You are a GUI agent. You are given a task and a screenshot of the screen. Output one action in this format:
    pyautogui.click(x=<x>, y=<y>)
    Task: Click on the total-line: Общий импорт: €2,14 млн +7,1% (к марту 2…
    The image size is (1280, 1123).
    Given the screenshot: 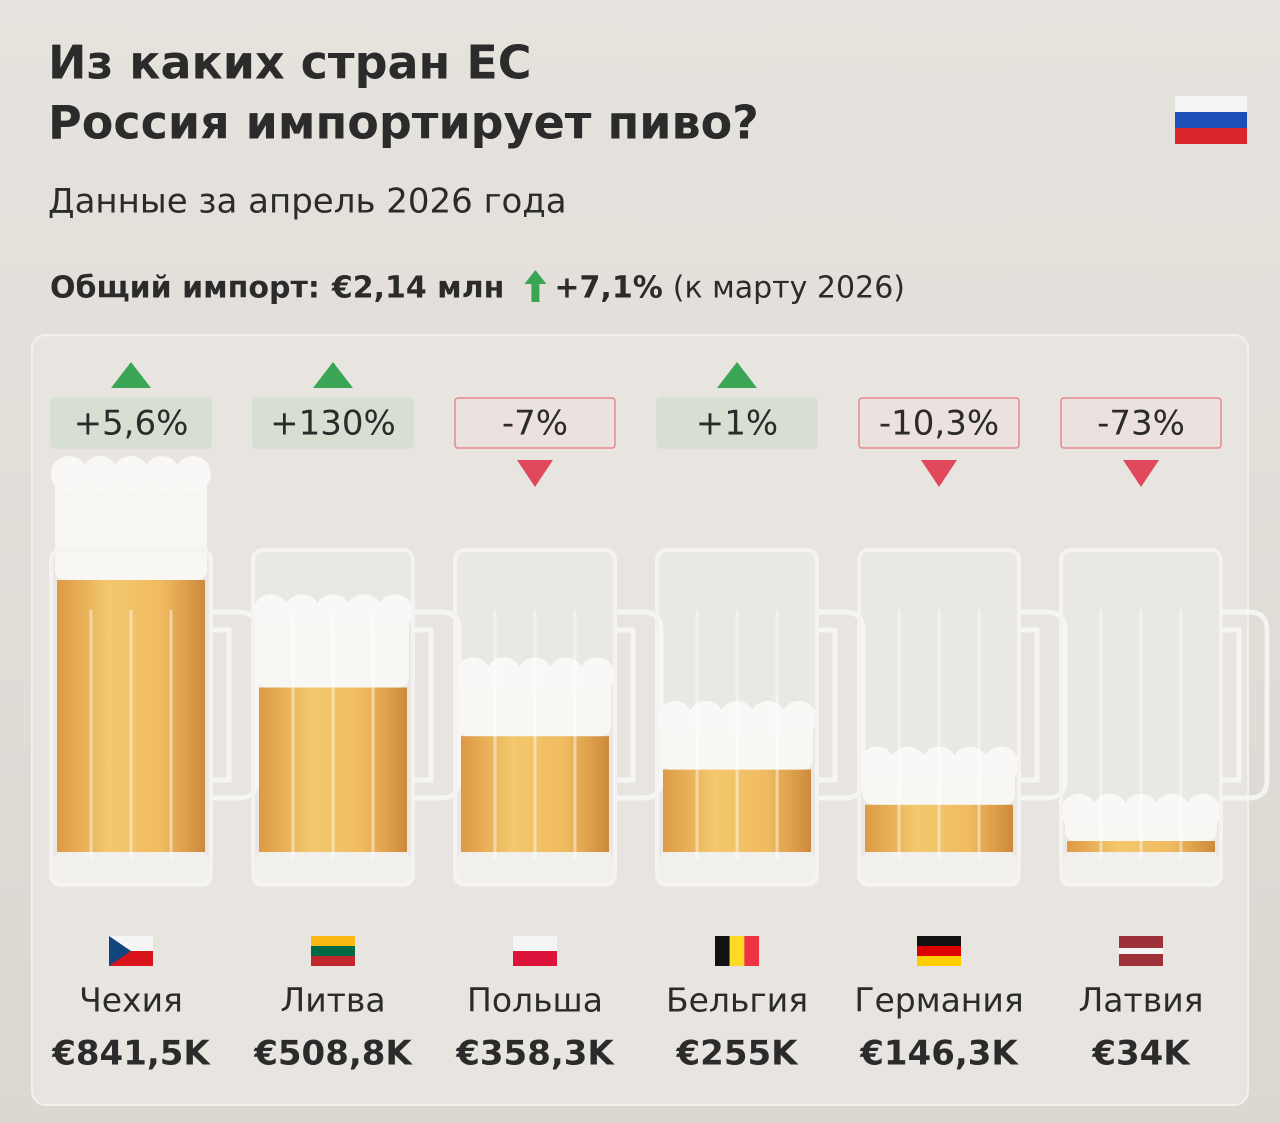 What is the action you would take?
    pyautogui.click(x=477, y=288)
    